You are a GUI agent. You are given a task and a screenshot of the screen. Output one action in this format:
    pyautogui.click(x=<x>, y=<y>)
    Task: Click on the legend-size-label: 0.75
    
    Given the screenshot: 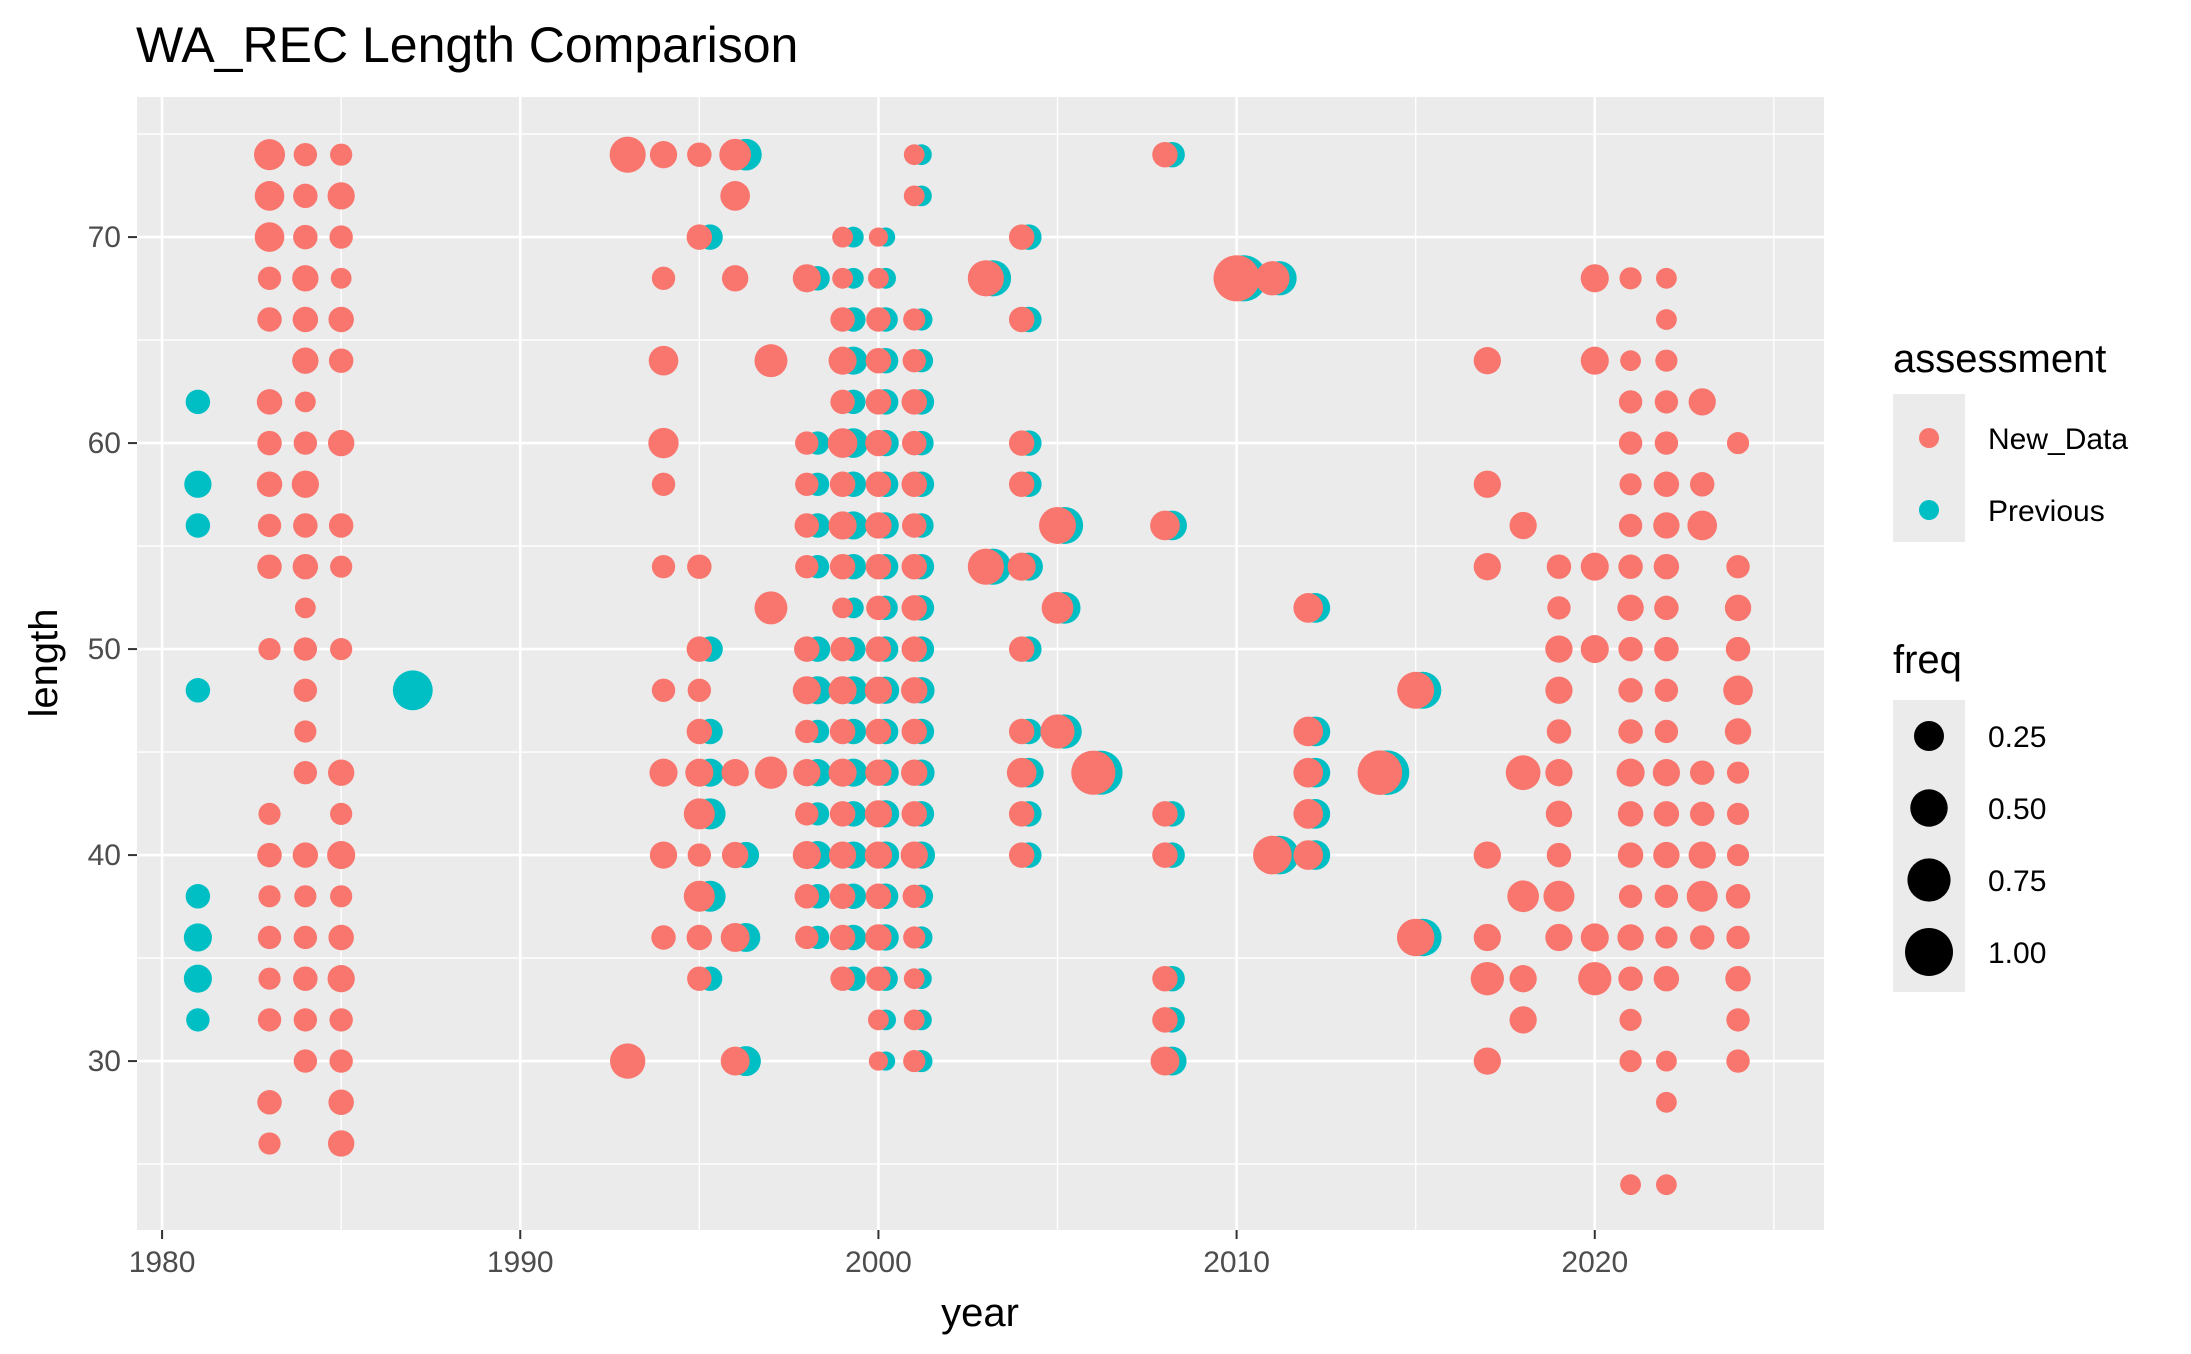 What is the action you would take?
    pyautogui.click(x=2017, y=881)
    